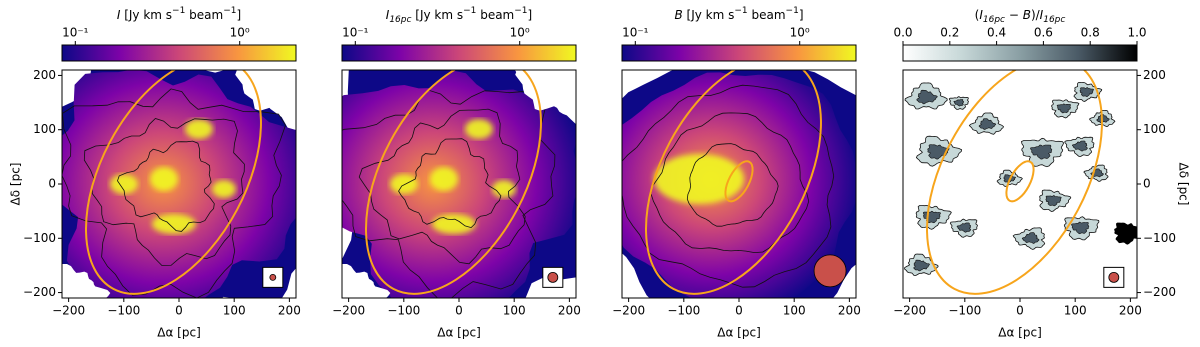  I want to click on y-tick-label: −200, so click(39, 292).